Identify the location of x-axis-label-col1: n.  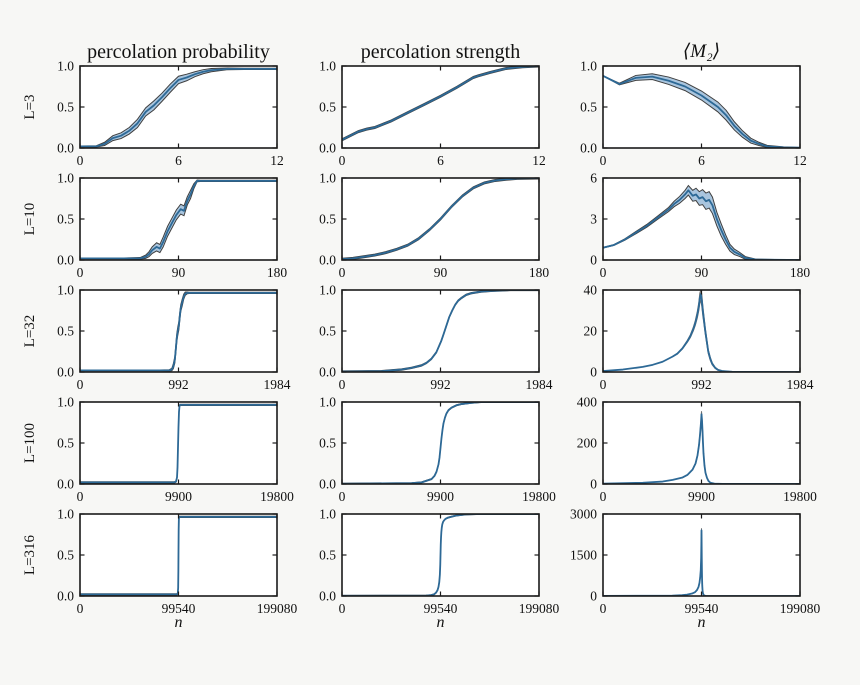
(178, 622).